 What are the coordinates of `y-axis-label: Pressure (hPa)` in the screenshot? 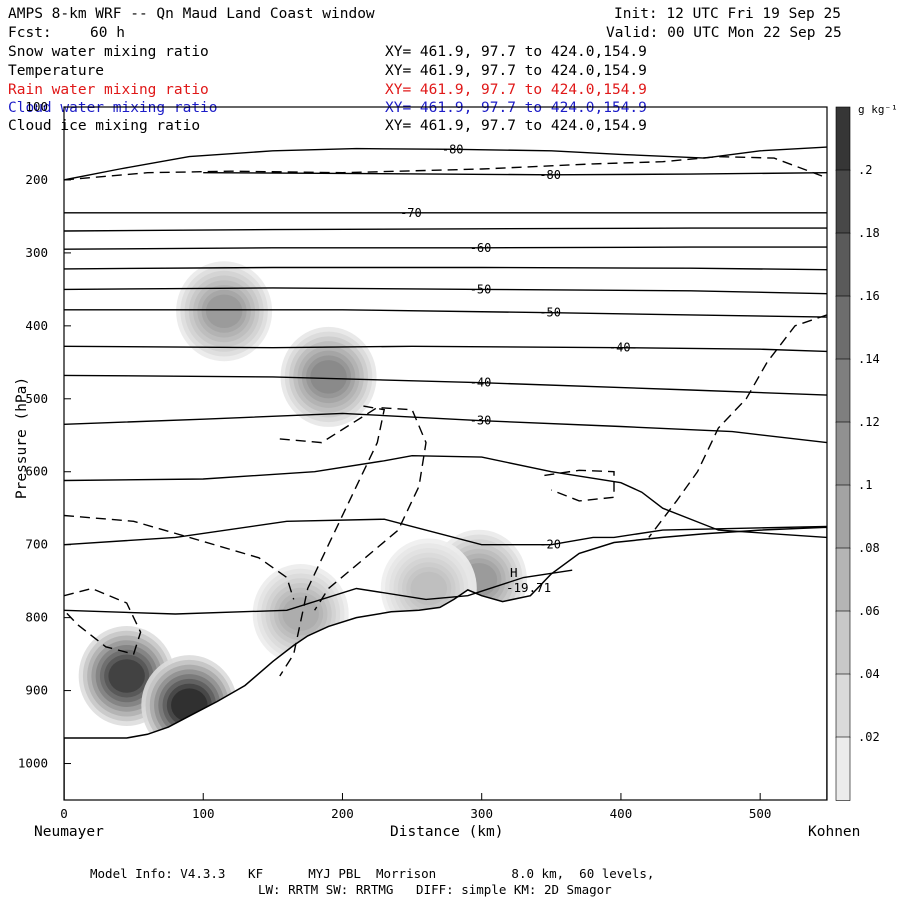 It's located at (22, 438).